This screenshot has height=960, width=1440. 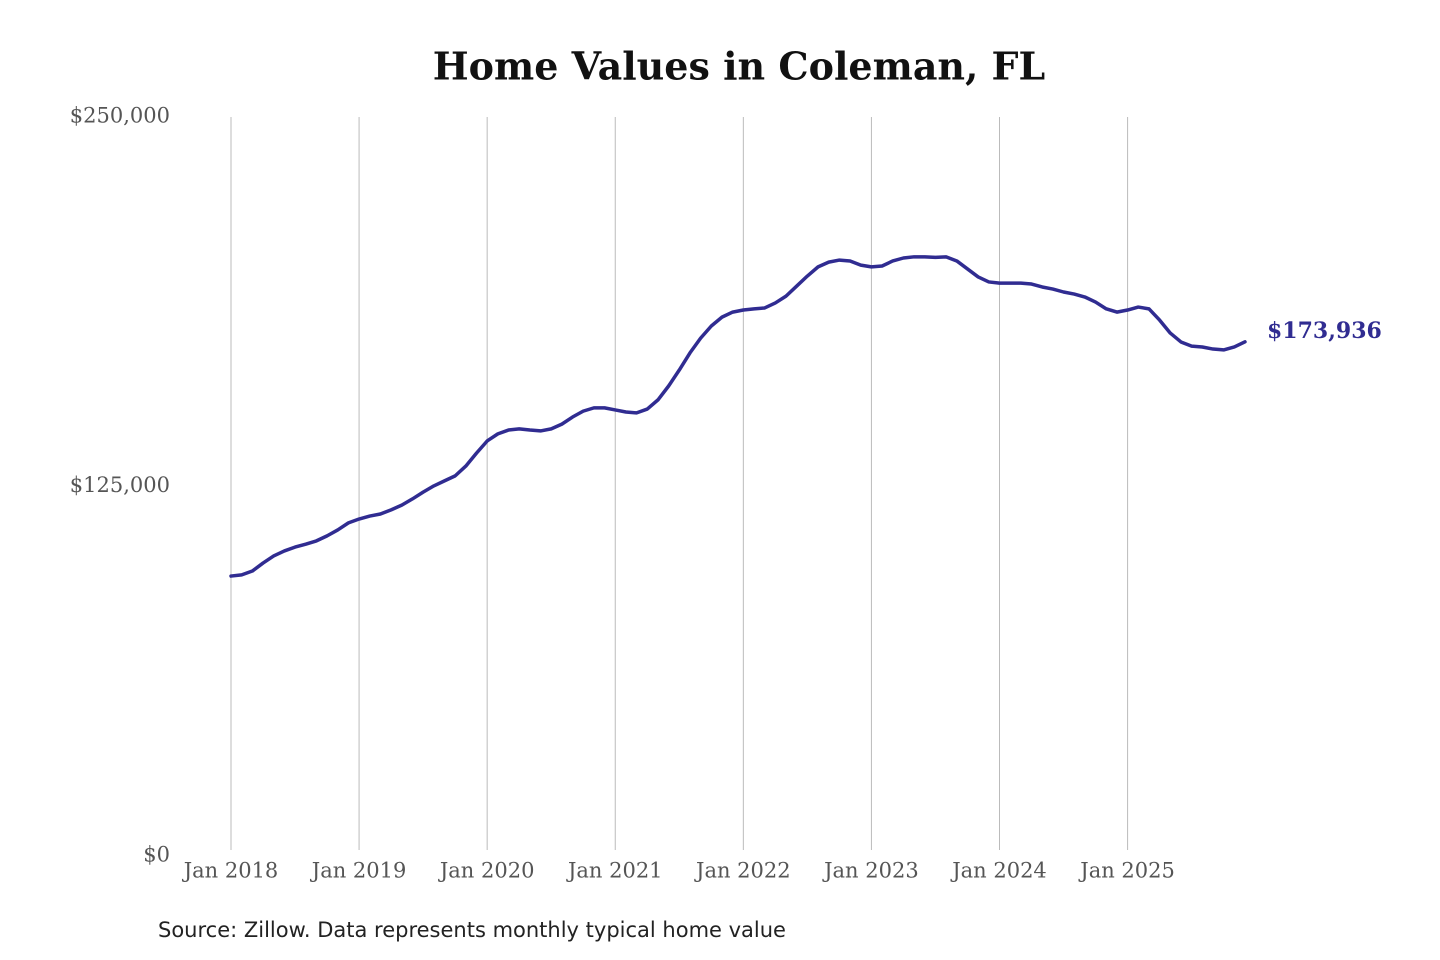 I want to click on x-tick-label: Jan 2025, so click(x=1126, y=871).